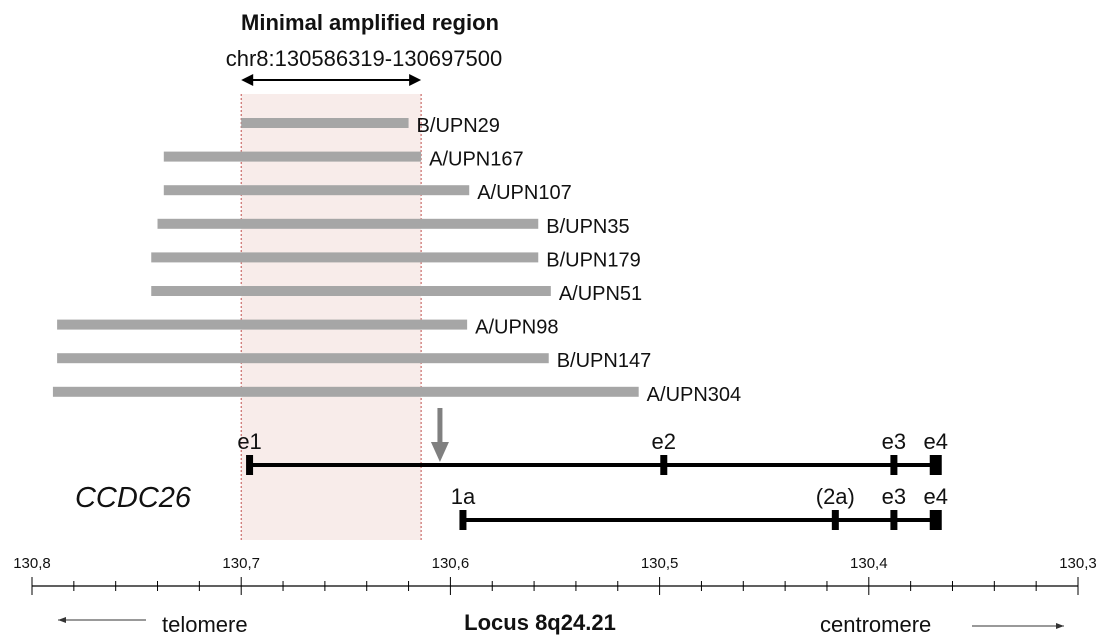 The image size is (1102, 638). Describe the element at coordinates (370, 22) in the screenshot. I see `region-title: Minimal amplified region` at that location.